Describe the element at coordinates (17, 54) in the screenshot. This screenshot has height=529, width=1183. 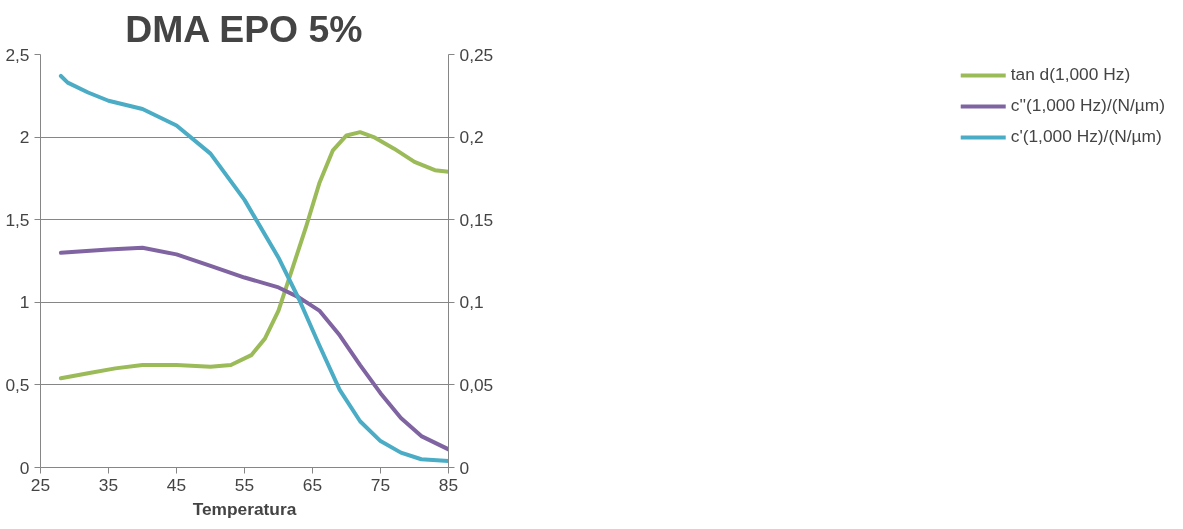
I see `y-tick-label: 2,5` at that location.